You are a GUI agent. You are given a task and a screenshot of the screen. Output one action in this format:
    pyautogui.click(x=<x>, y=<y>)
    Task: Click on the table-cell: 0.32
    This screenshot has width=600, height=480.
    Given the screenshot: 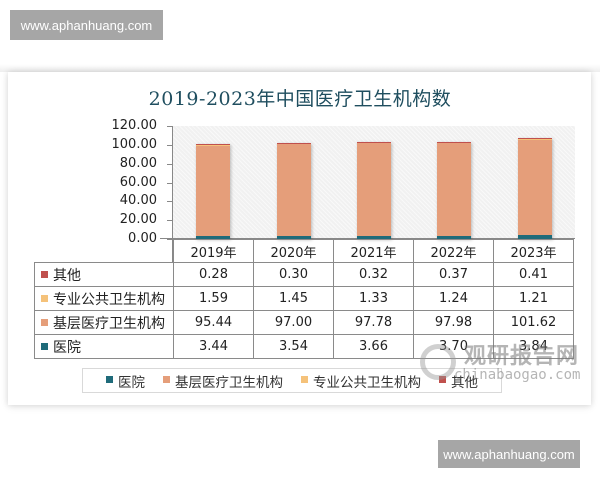 What is the action you would take?
    pyautogui.click(x=373, y=274)
    